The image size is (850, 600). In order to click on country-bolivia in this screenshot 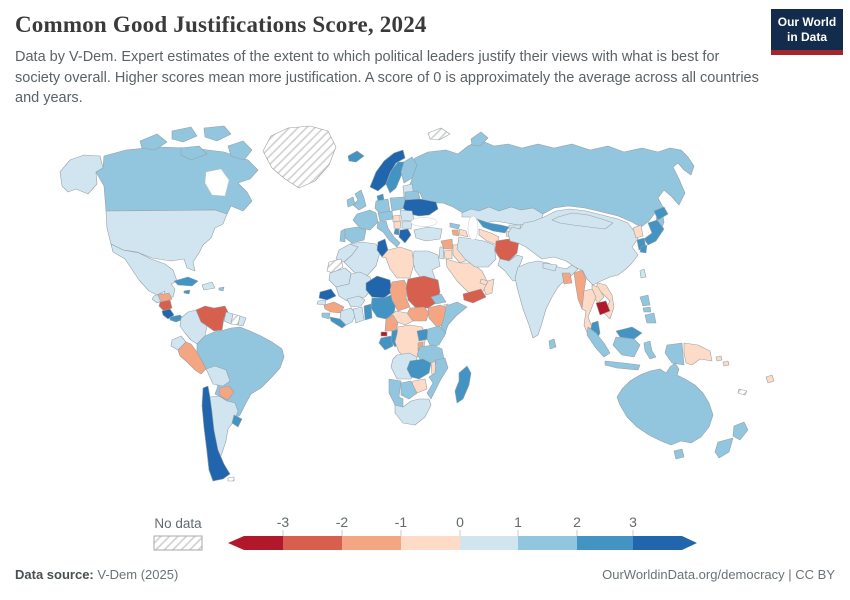, I will do `click(218, 376)`.